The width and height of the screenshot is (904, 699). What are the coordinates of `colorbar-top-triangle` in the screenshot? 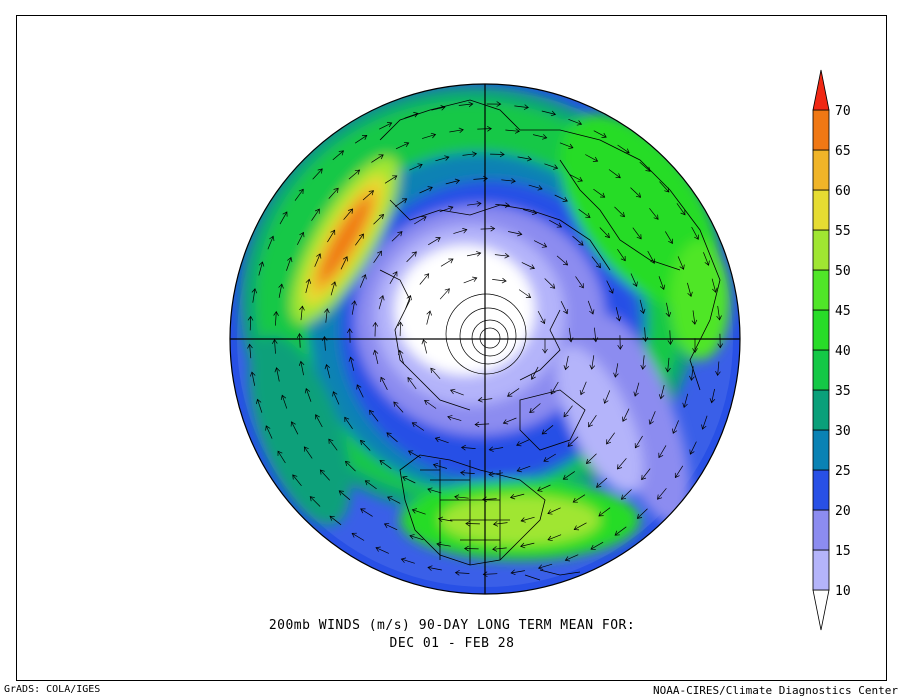 It's located at (821, 90).